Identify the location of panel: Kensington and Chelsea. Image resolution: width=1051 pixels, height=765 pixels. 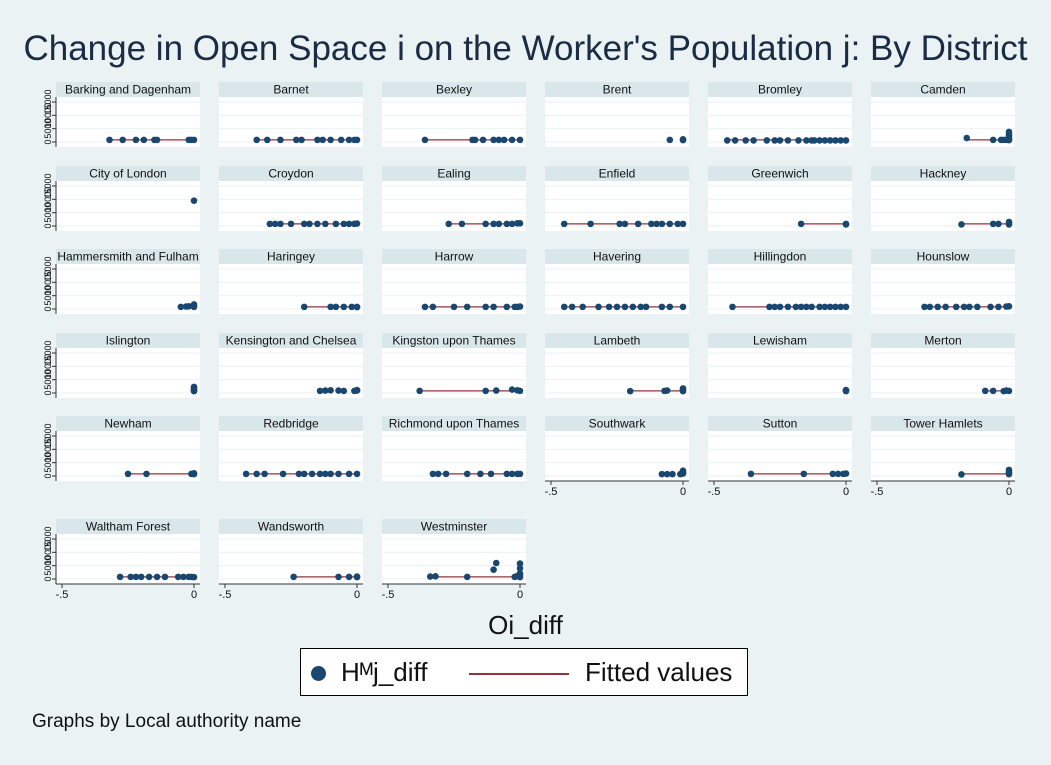
(291, 365).